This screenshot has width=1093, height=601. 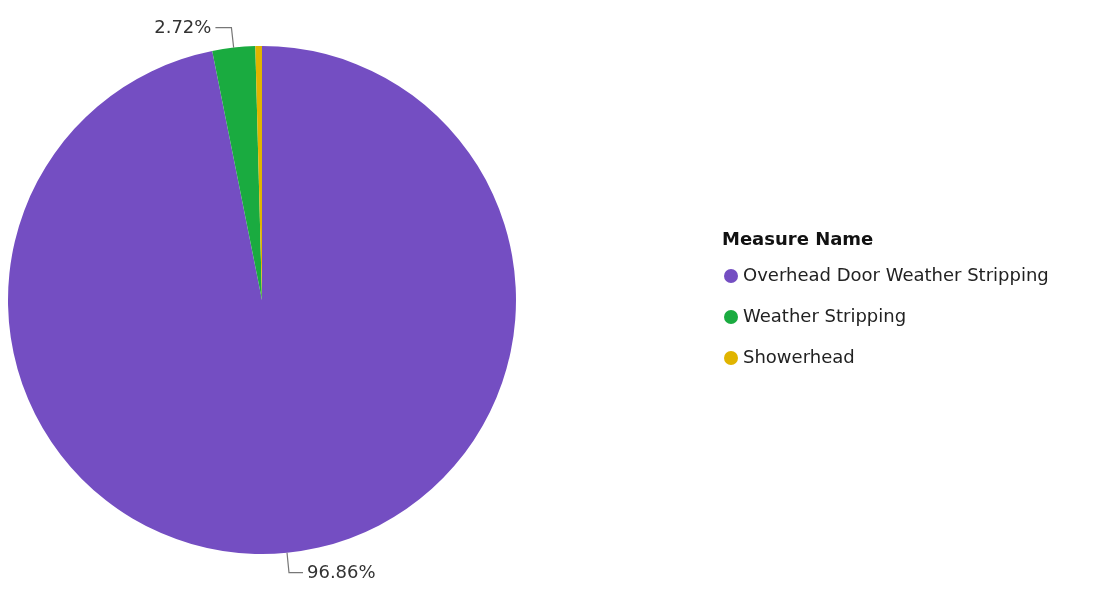 I want to click on legend-title: Measure Name, so click(x=798, y=238).